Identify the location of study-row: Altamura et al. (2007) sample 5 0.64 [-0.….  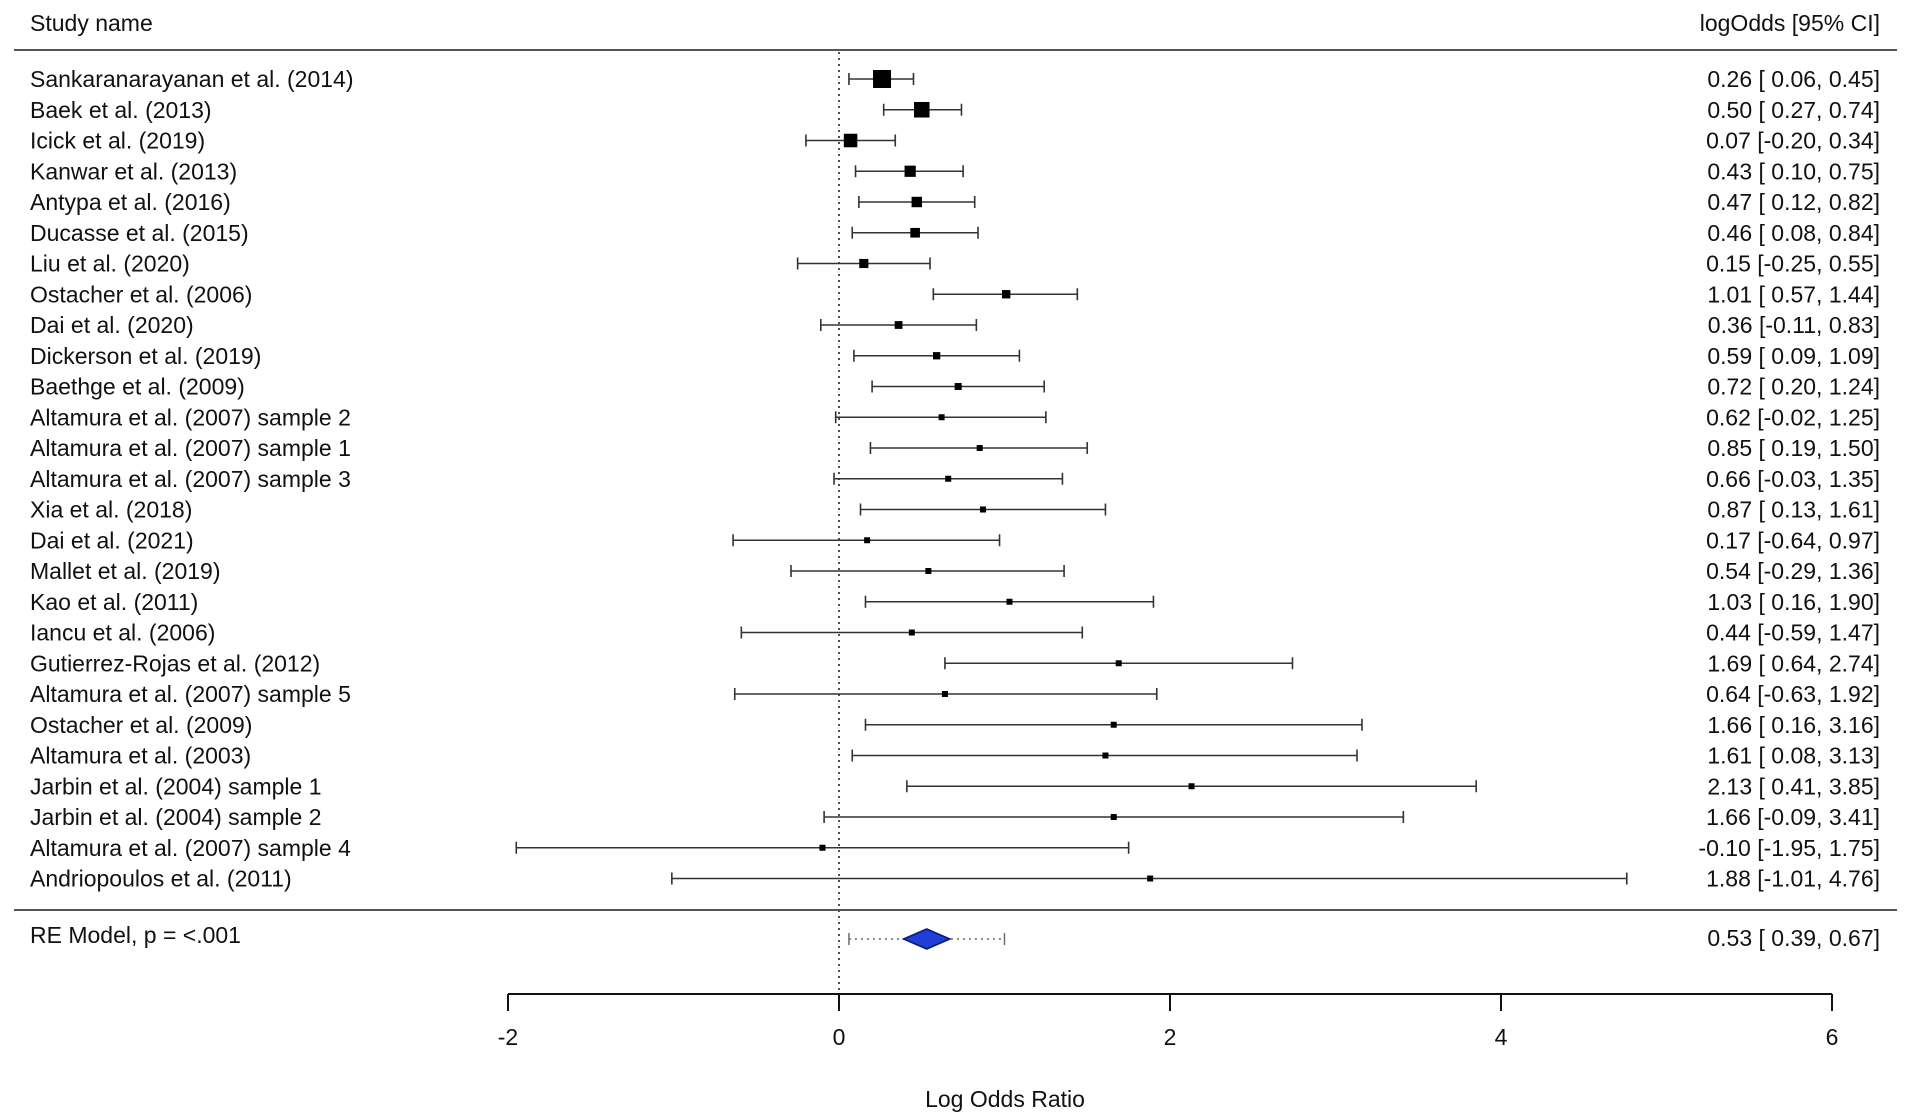
(955, 694).